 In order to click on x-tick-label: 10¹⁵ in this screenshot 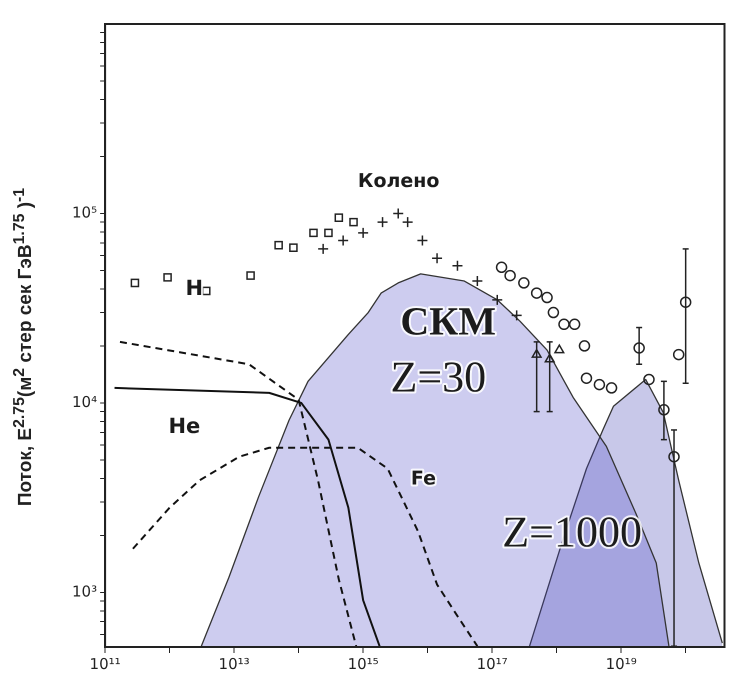, I will do `click(363, 663)`.